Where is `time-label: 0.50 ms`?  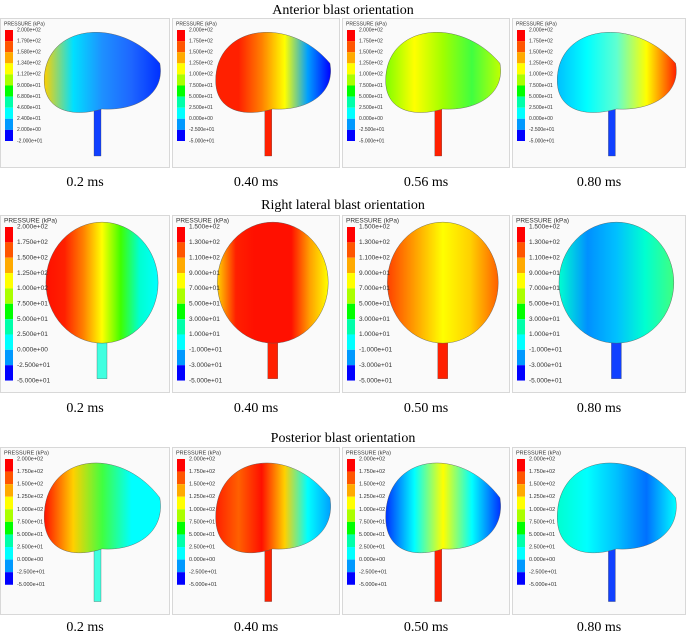 time-label: 0.50 ms is located at coordinates (426, 627).